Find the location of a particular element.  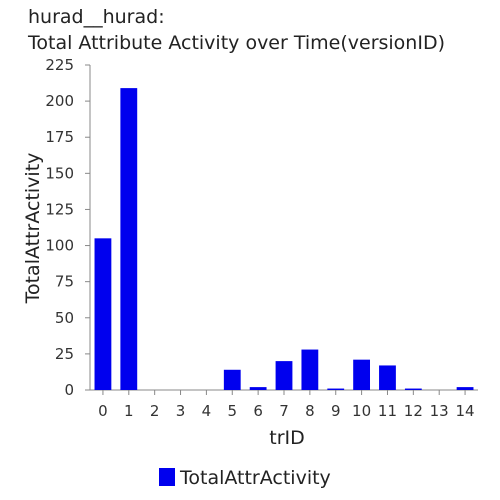

y-tick-label: 50 is located at coordinates (64, 318).